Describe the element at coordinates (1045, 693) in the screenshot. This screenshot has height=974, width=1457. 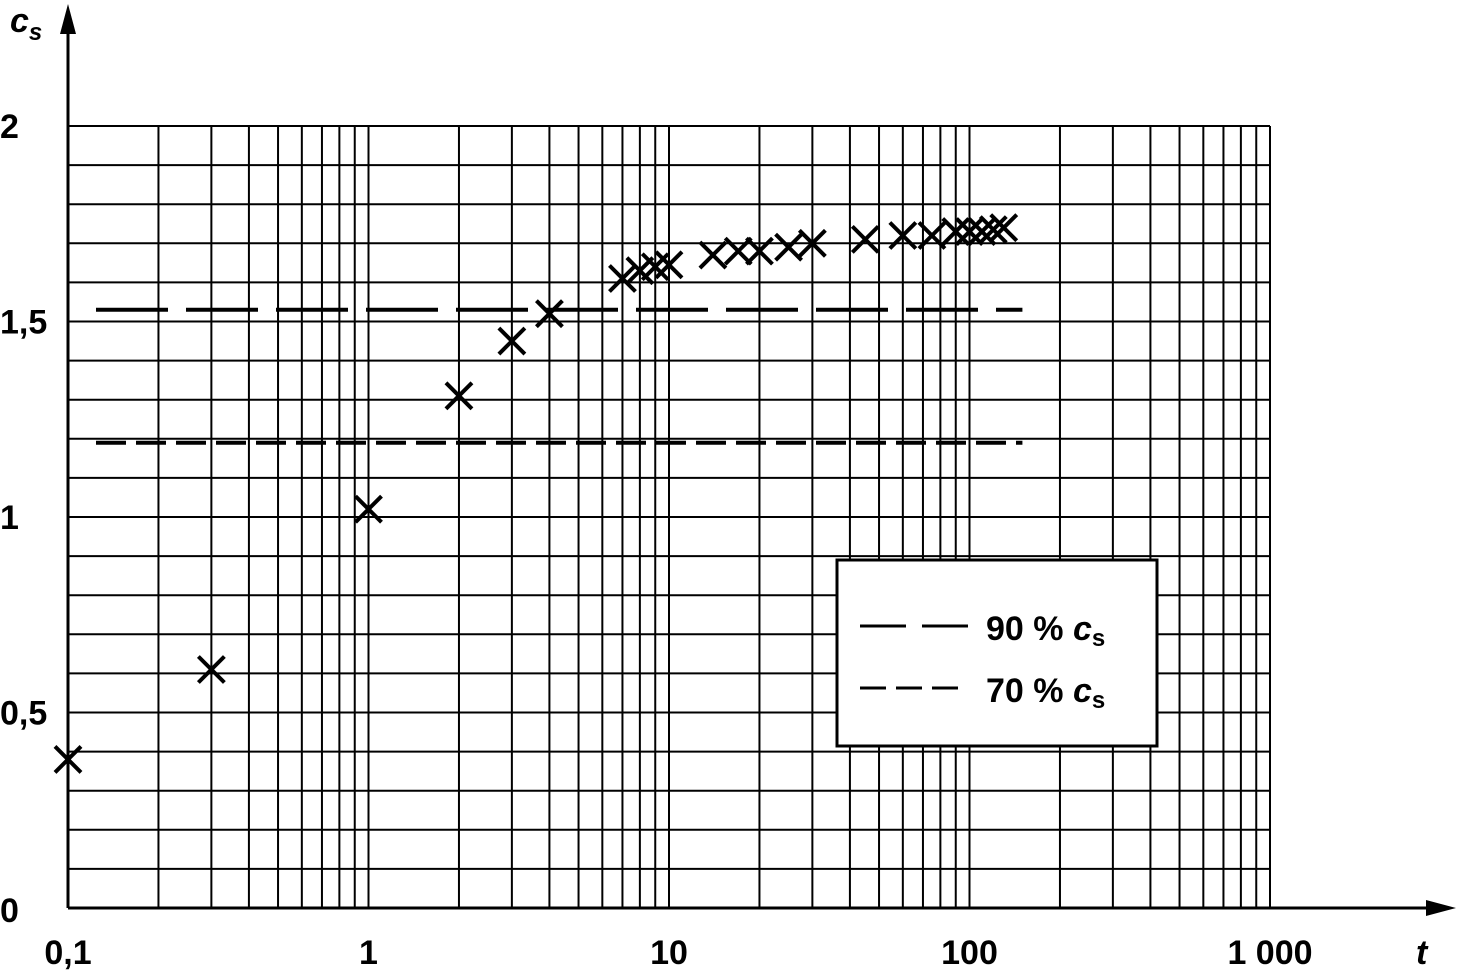
I see `legend-label-70: 70 % cs` at that location.